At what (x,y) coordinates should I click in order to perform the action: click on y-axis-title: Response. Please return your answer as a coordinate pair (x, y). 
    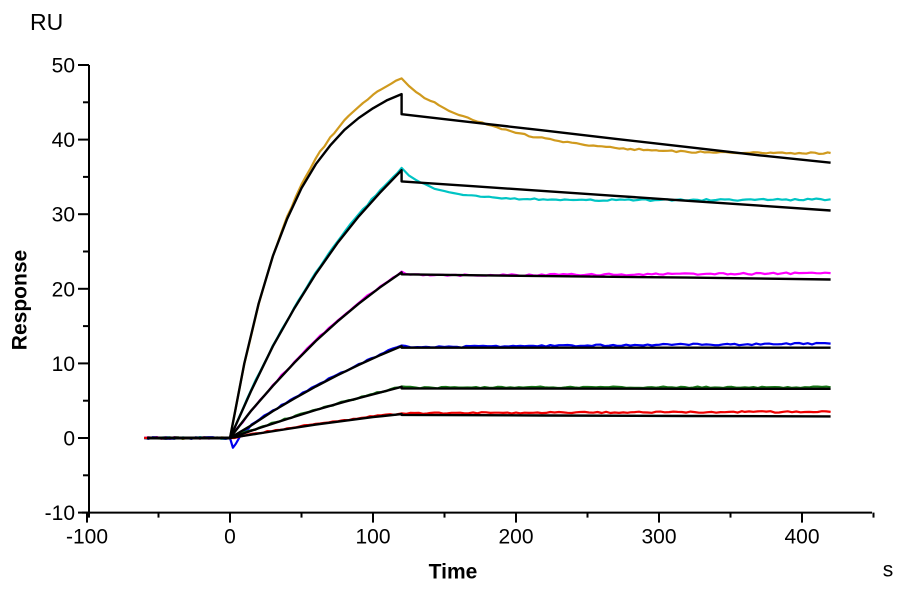
    Looking at the image, I should click on (20, 300).